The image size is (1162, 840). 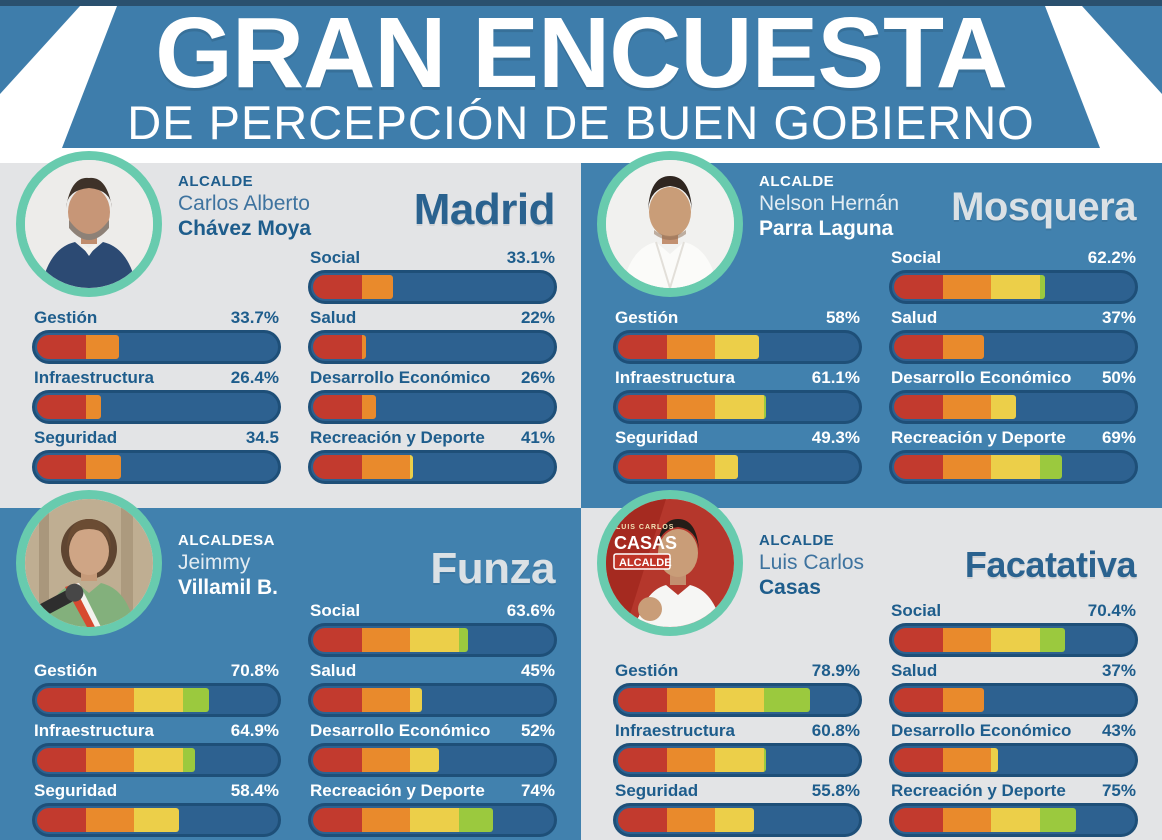 What do you see at coordinates (94, 377) in the screenshot?
I see `bar-label: Infraestructura` at bounding box center [94, 377].